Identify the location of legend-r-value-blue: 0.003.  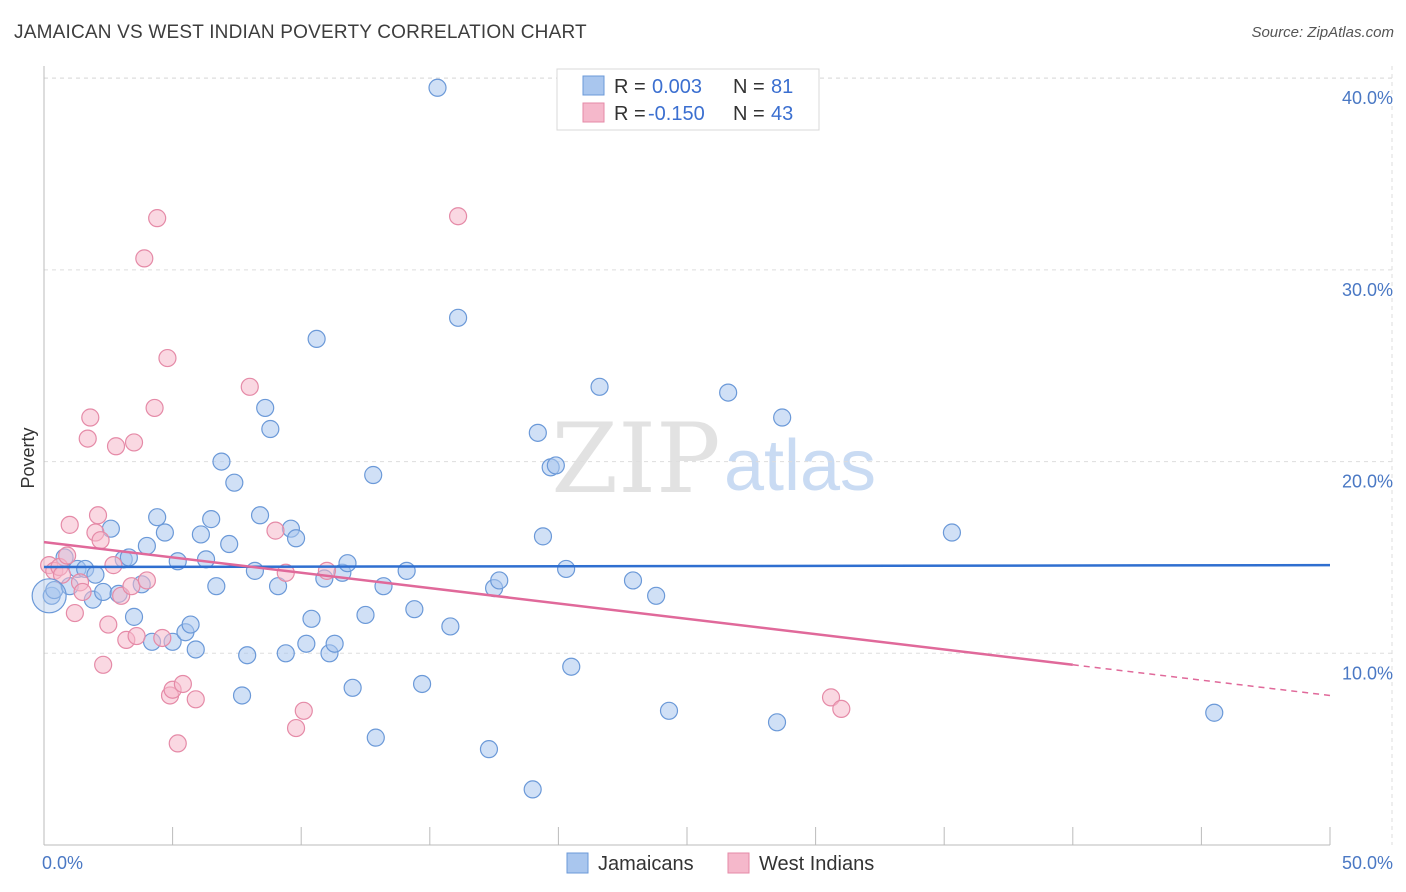
(677, 87).